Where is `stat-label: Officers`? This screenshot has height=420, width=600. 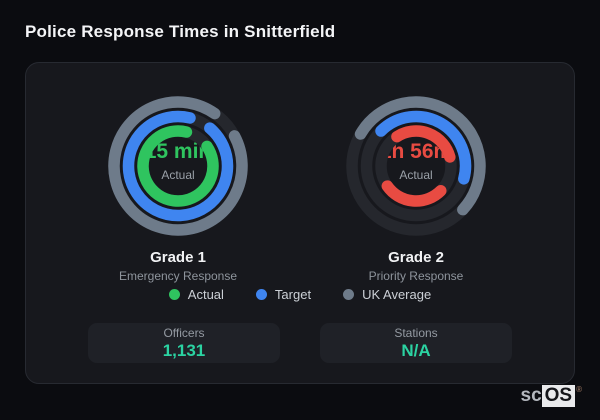 stat-label: Officers is located at coordinates (184, 332).